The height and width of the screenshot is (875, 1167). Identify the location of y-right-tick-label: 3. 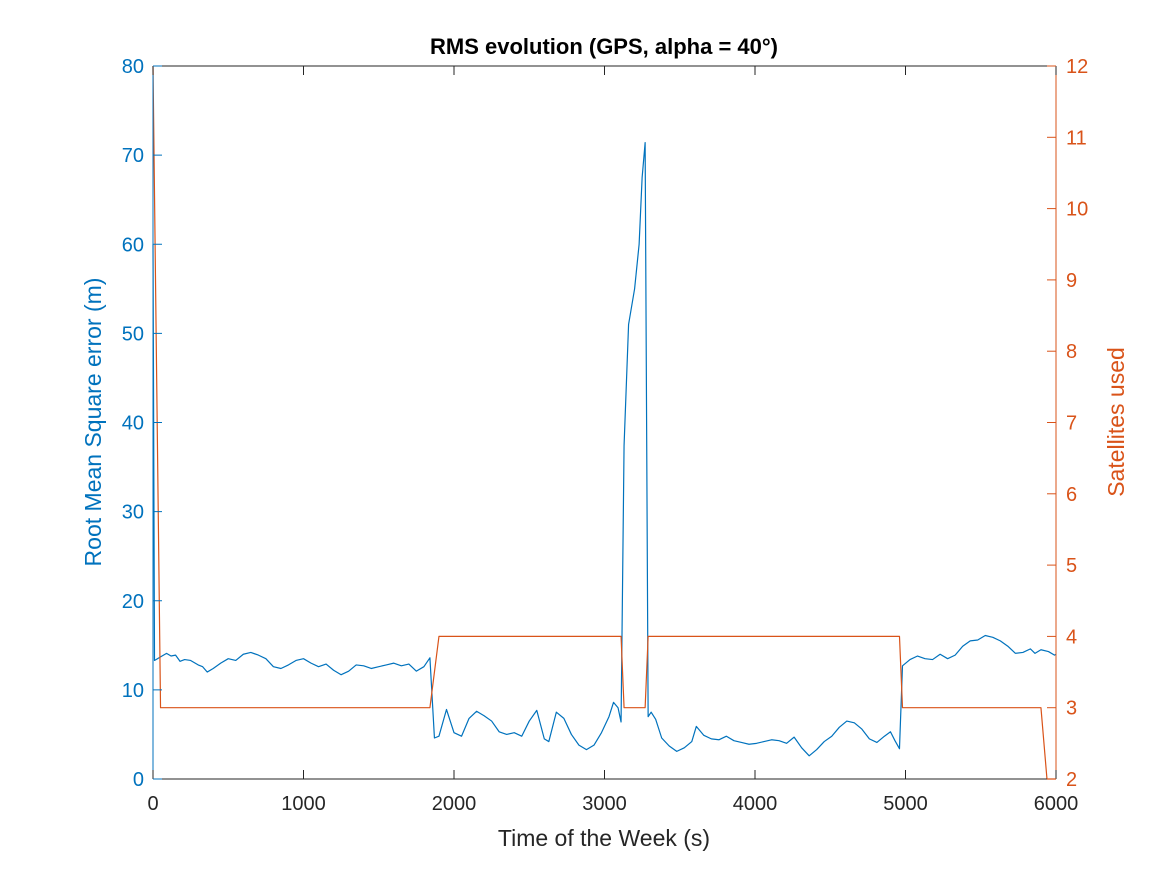
(1071, 709).